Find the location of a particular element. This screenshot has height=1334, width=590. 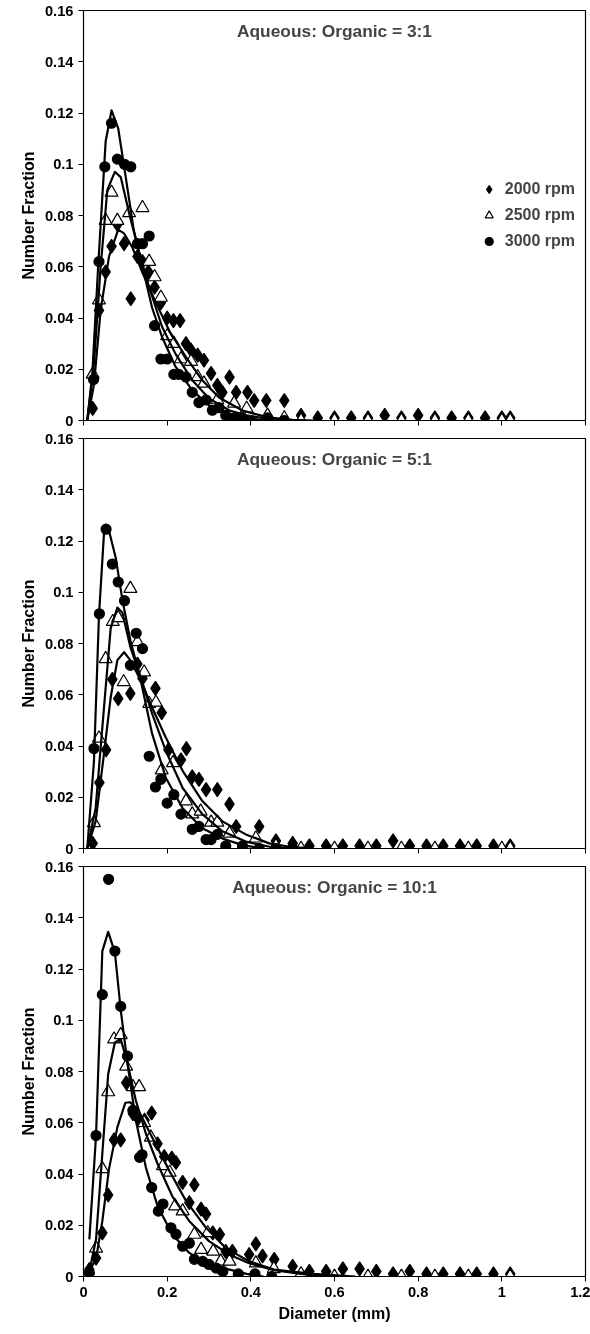

x-tick-label: 0.4 is located at coordinates (251, 1291).